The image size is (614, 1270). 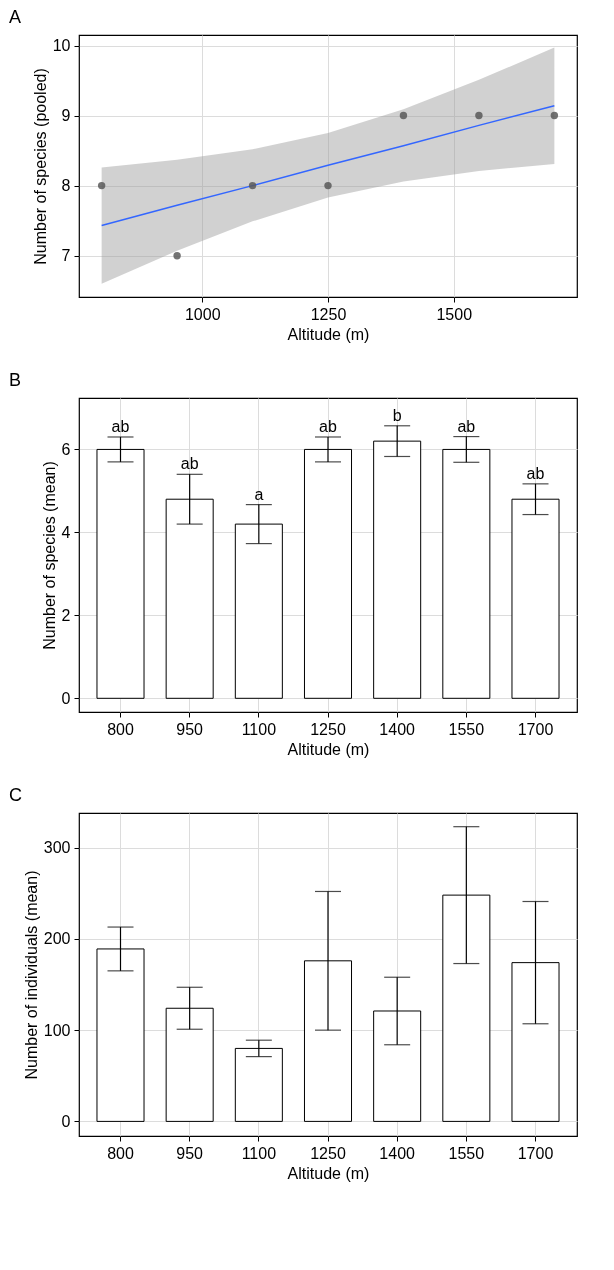 I want to click on chart-title: A, so click(x=15, y=17).